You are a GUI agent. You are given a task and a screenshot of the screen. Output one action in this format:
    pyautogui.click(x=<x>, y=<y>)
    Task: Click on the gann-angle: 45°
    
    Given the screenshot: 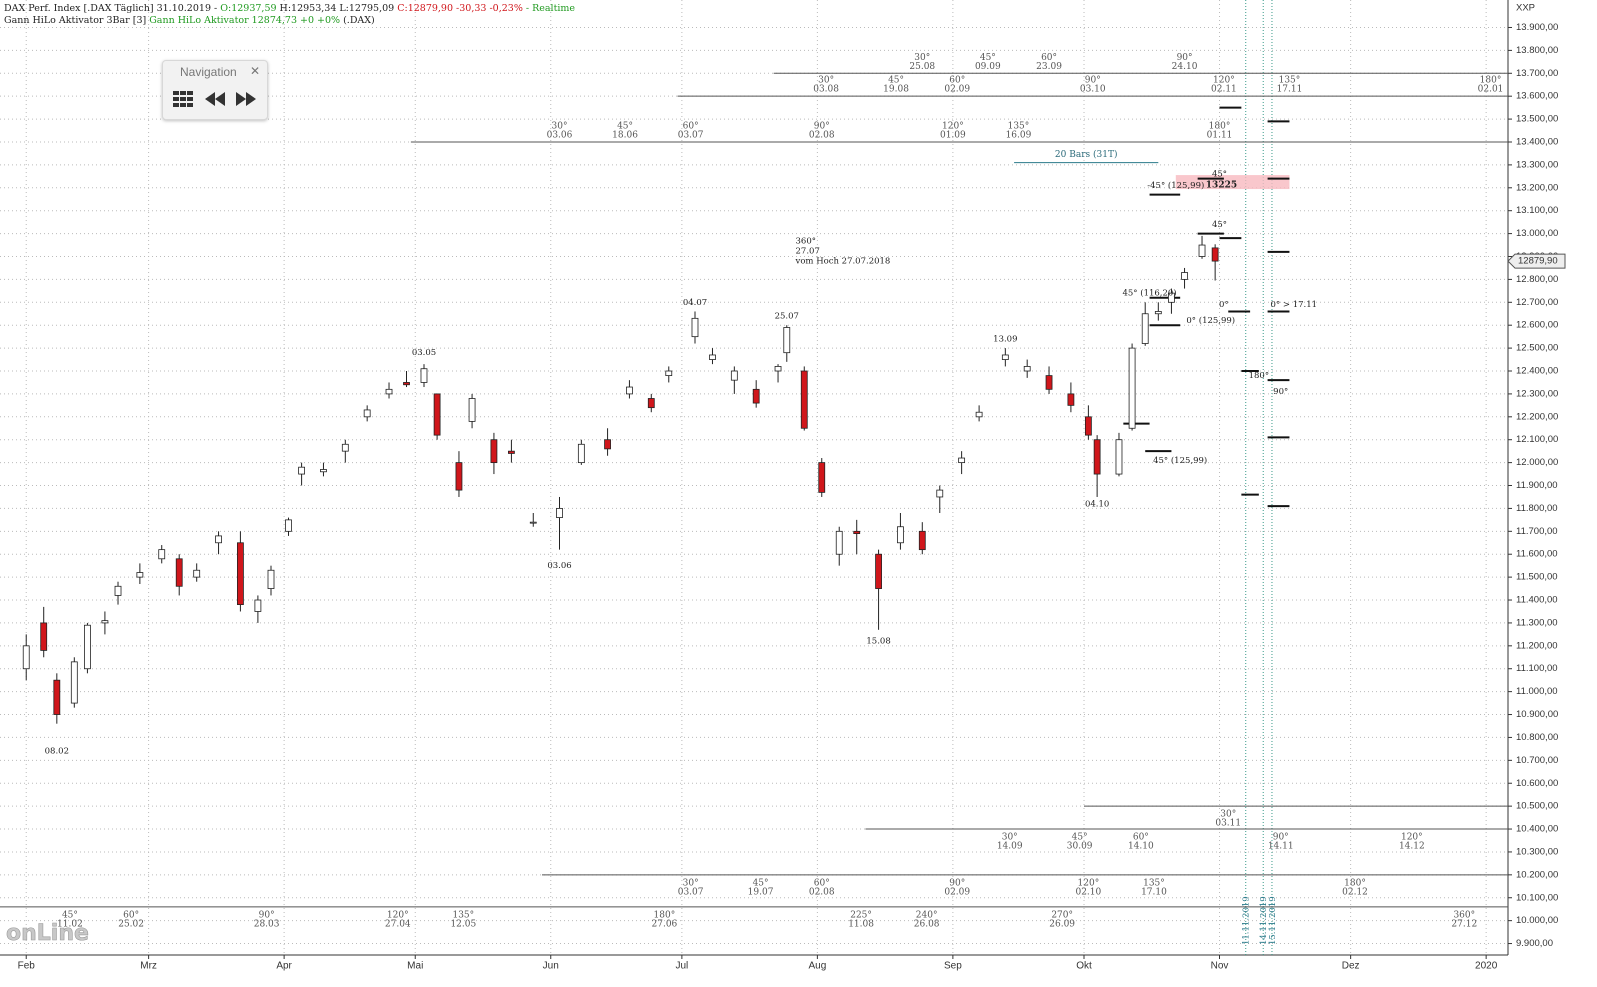 What is the action you would take?
    pyautogui.click(x=988, y=58)
    